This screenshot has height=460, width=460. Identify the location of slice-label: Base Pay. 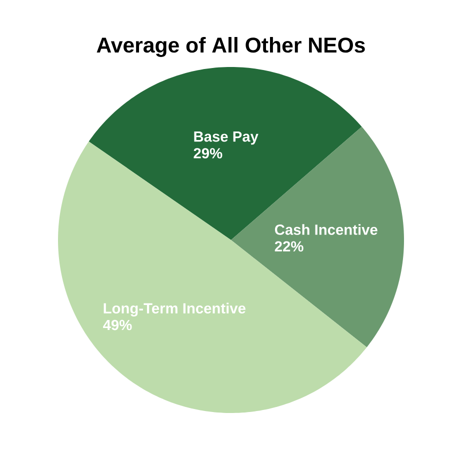
(226, 138).